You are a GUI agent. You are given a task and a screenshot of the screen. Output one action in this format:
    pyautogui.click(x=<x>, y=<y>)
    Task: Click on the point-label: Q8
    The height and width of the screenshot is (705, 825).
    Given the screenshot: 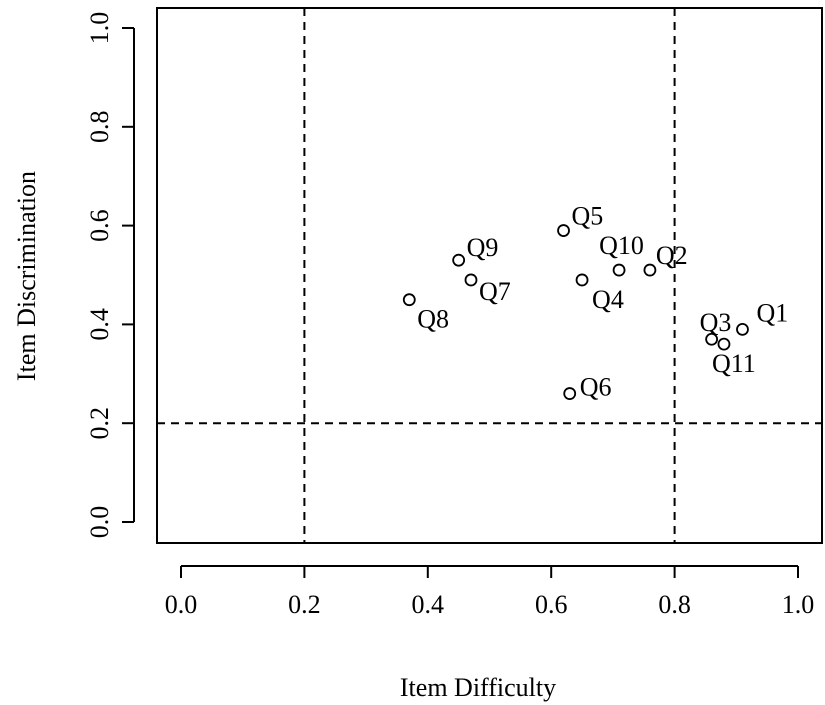 What is the action you would take?
    pyautogui.click(x=433, y=319)
    